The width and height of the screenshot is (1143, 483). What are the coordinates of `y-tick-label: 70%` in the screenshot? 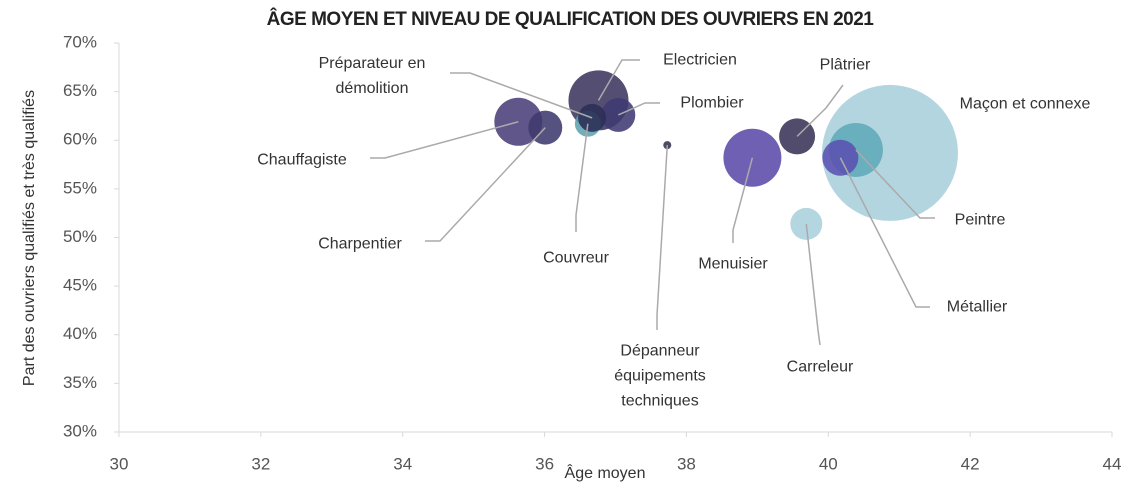 It's located at (80, 41).